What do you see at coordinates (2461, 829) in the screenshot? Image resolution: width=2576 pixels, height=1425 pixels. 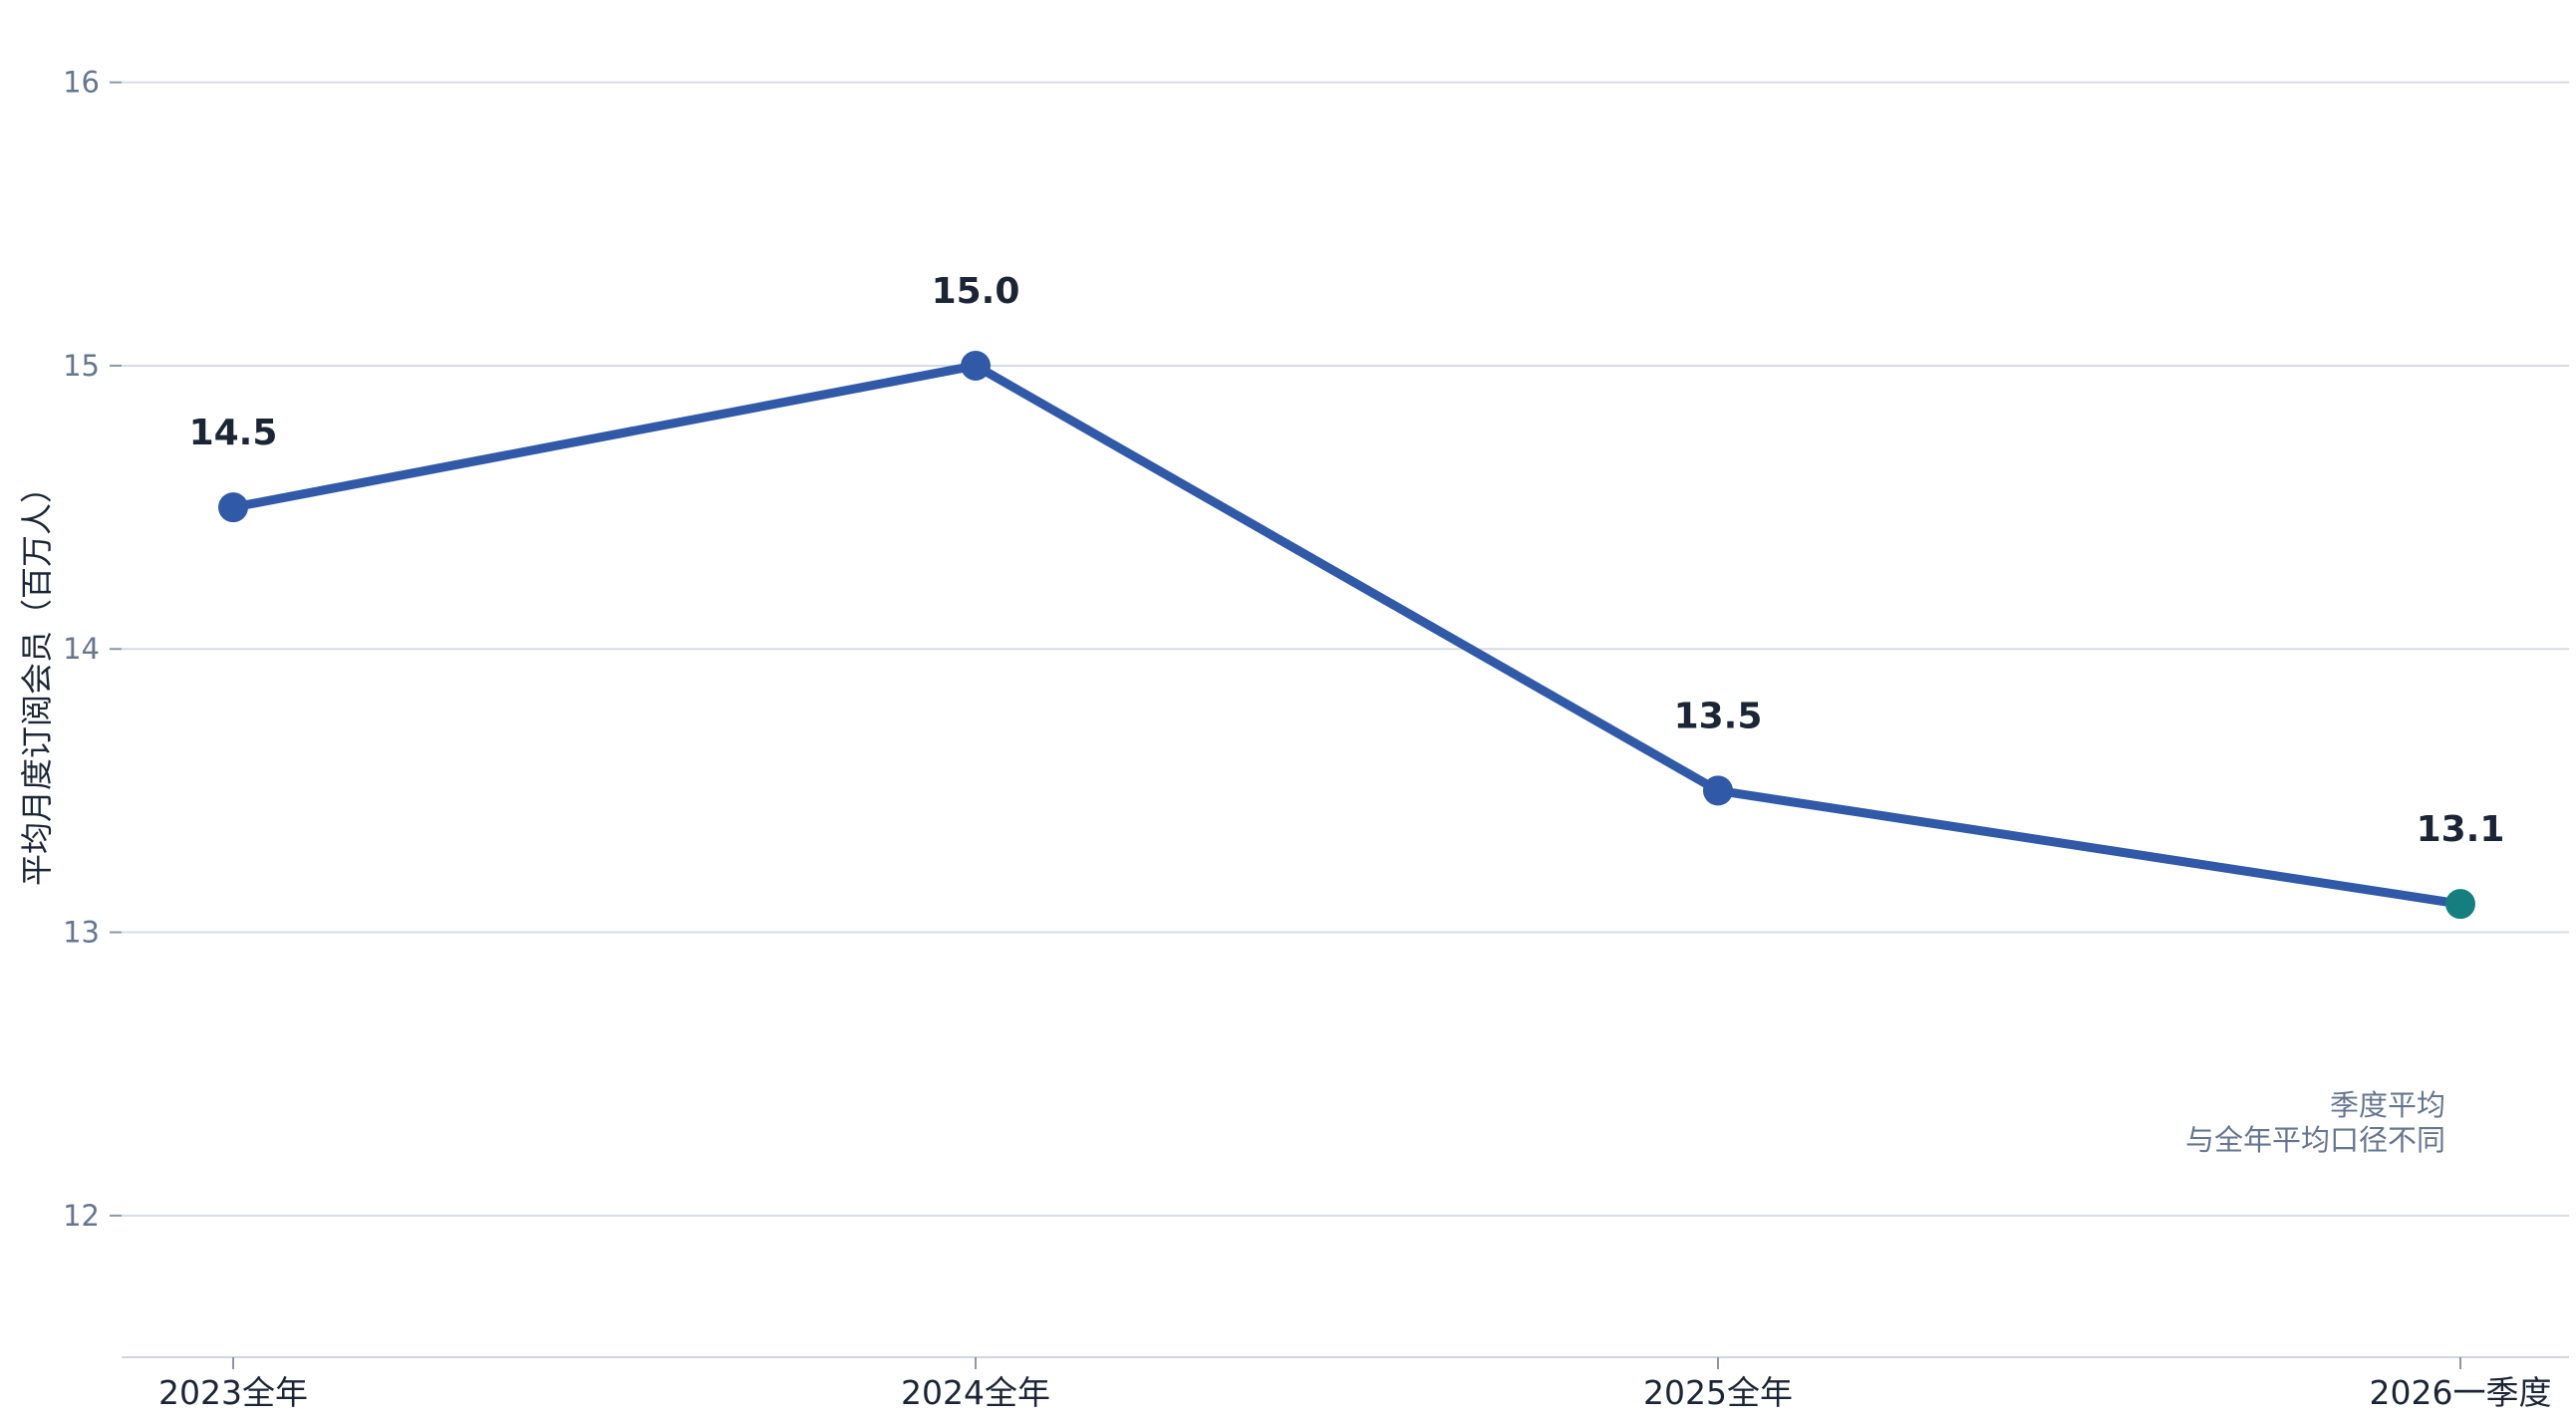 I see `data-label: 13.1` at bounding box center [2461, 829].